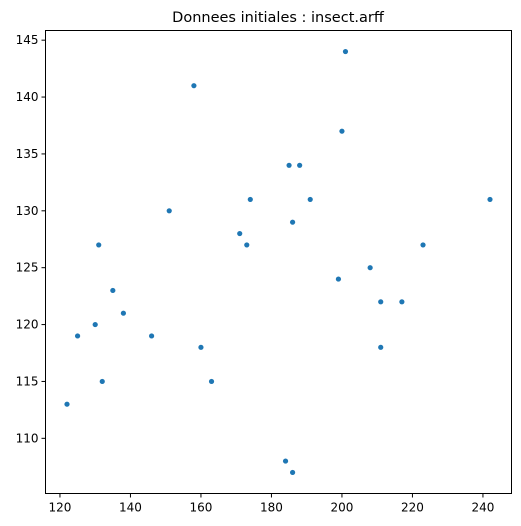  Describe the element at coordinates (130, 508) in the screenshot. I see `x-tick-label: 140` at that location.